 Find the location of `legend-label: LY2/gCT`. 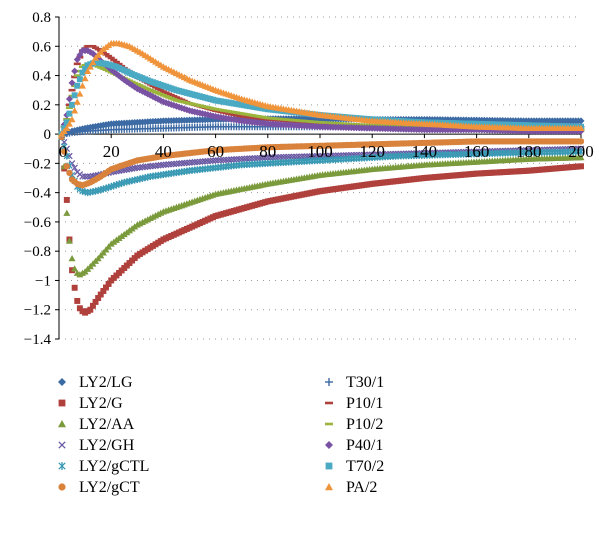

legend-label: LY2/gCT is located at coordinates (109, 487).